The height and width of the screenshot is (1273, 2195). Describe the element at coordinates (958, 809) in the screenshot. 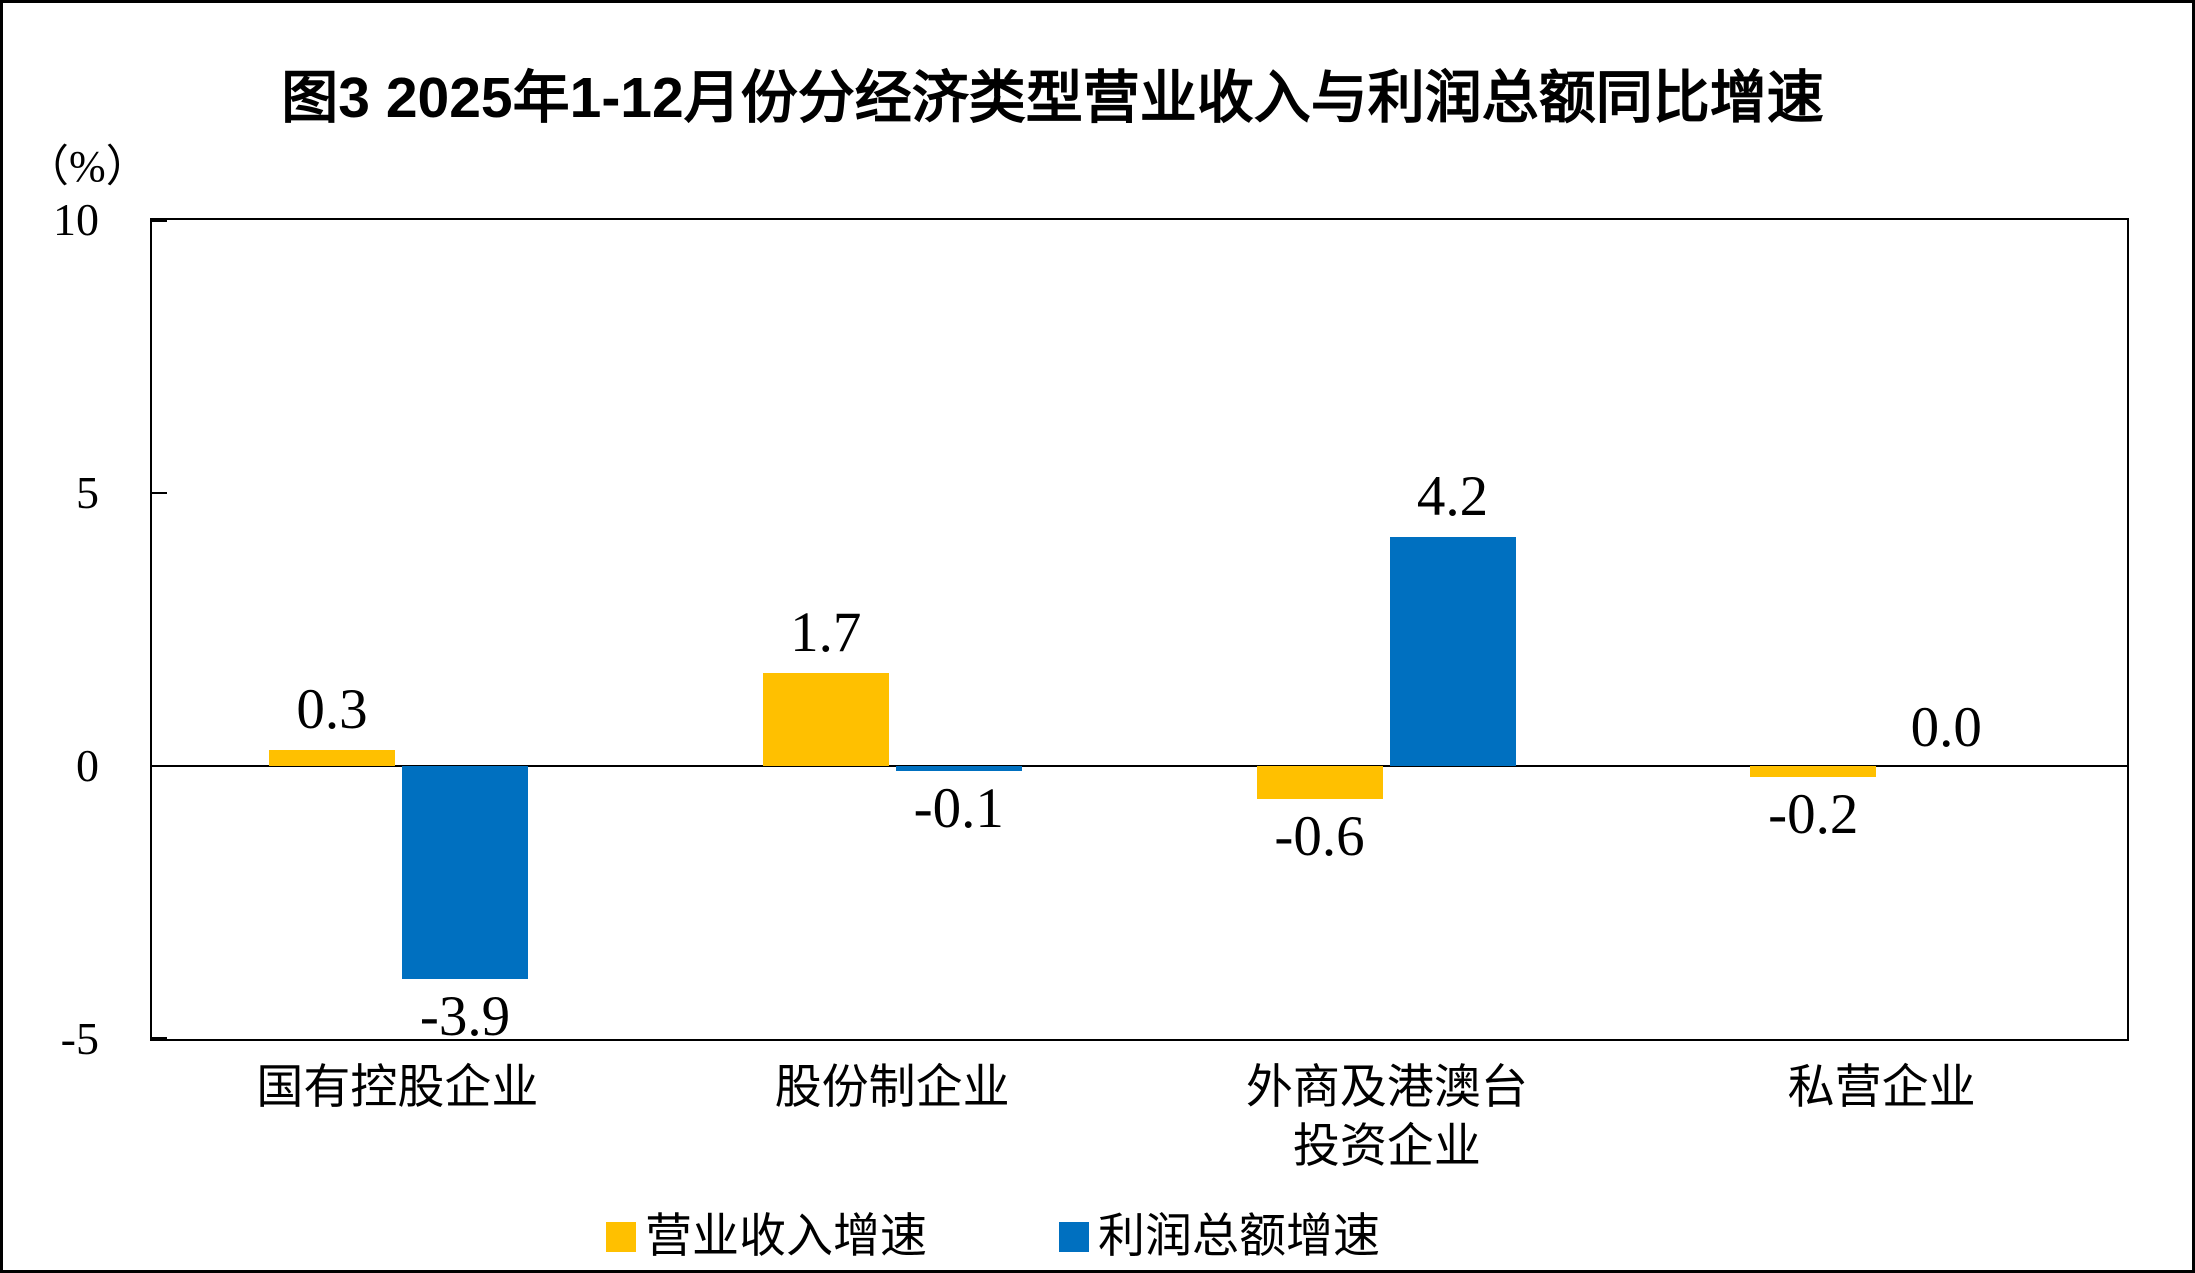

I see `profit-value-label: -0.1` at that location.